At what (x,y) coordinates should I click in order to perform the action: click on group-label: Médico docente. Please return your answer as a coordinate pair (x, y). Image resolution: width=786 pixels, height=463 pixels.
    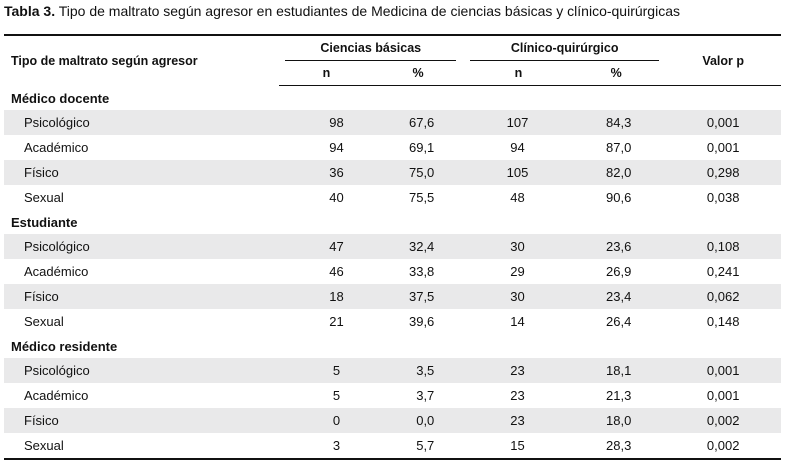
    Looking at the image, I should click on (60, 98).